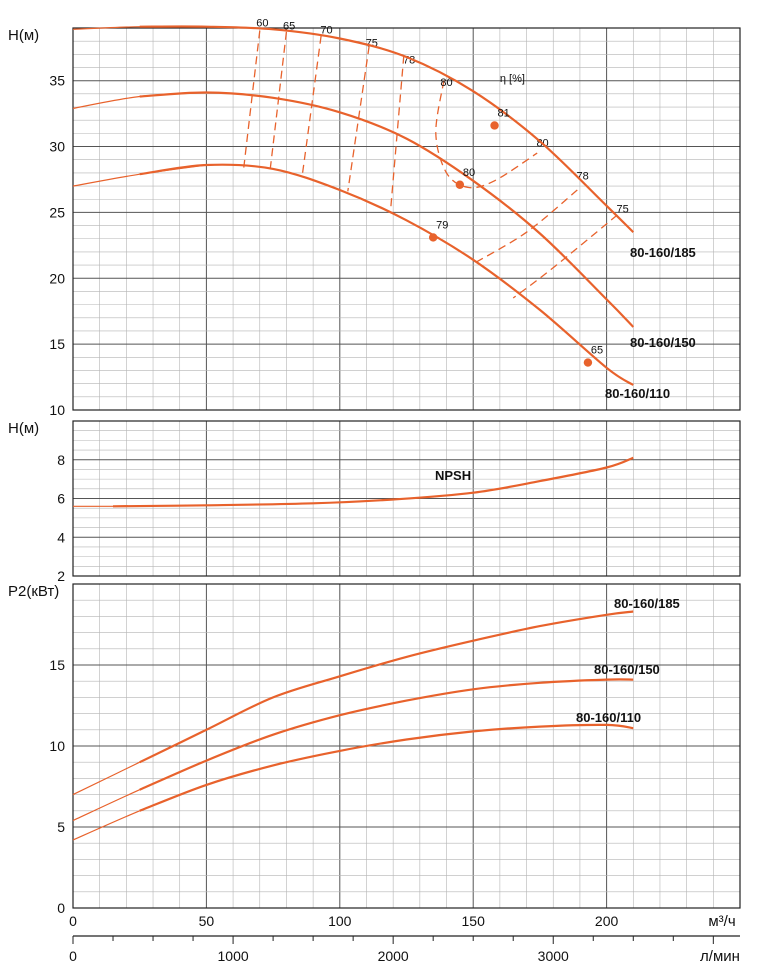 The height and width of the screenshot is (975, 766). Describe the element at coordinates (57, 278) in the screenshot. I see `y-tick-label: 20` at that location.